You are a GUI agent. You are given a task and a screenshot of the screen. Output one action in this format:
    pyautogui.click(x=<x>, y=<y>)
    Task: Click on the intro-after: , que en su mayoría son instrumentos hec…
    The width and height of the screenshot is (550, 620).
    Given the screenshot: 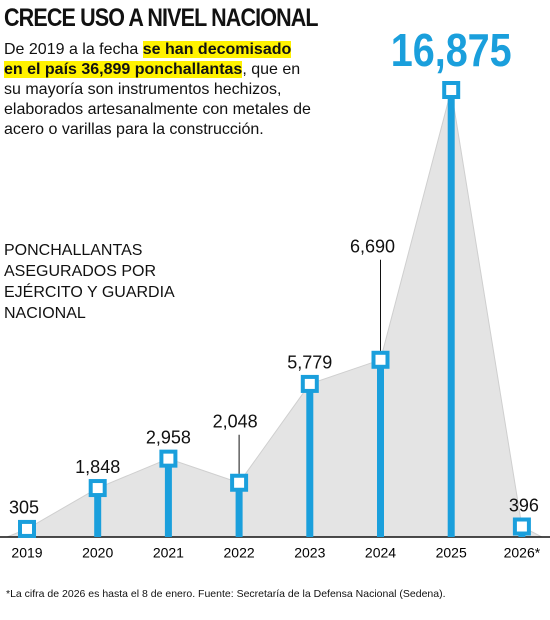 What is the action you would take?
    pyautogui.click(x=157, y=99)
    